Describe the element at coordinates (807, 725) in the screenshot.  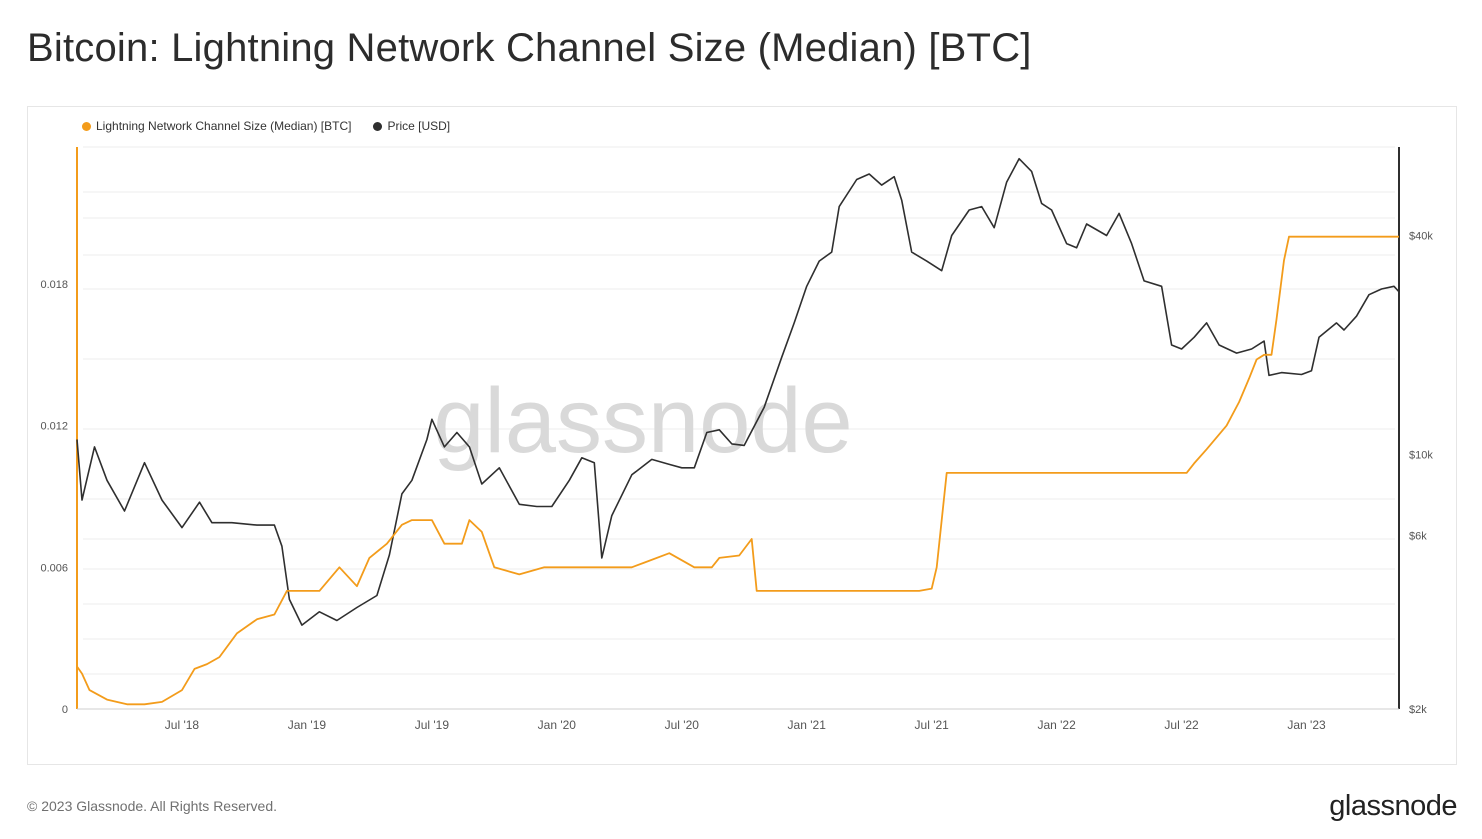
I see `x-tick-label: Jan '21` at that location.